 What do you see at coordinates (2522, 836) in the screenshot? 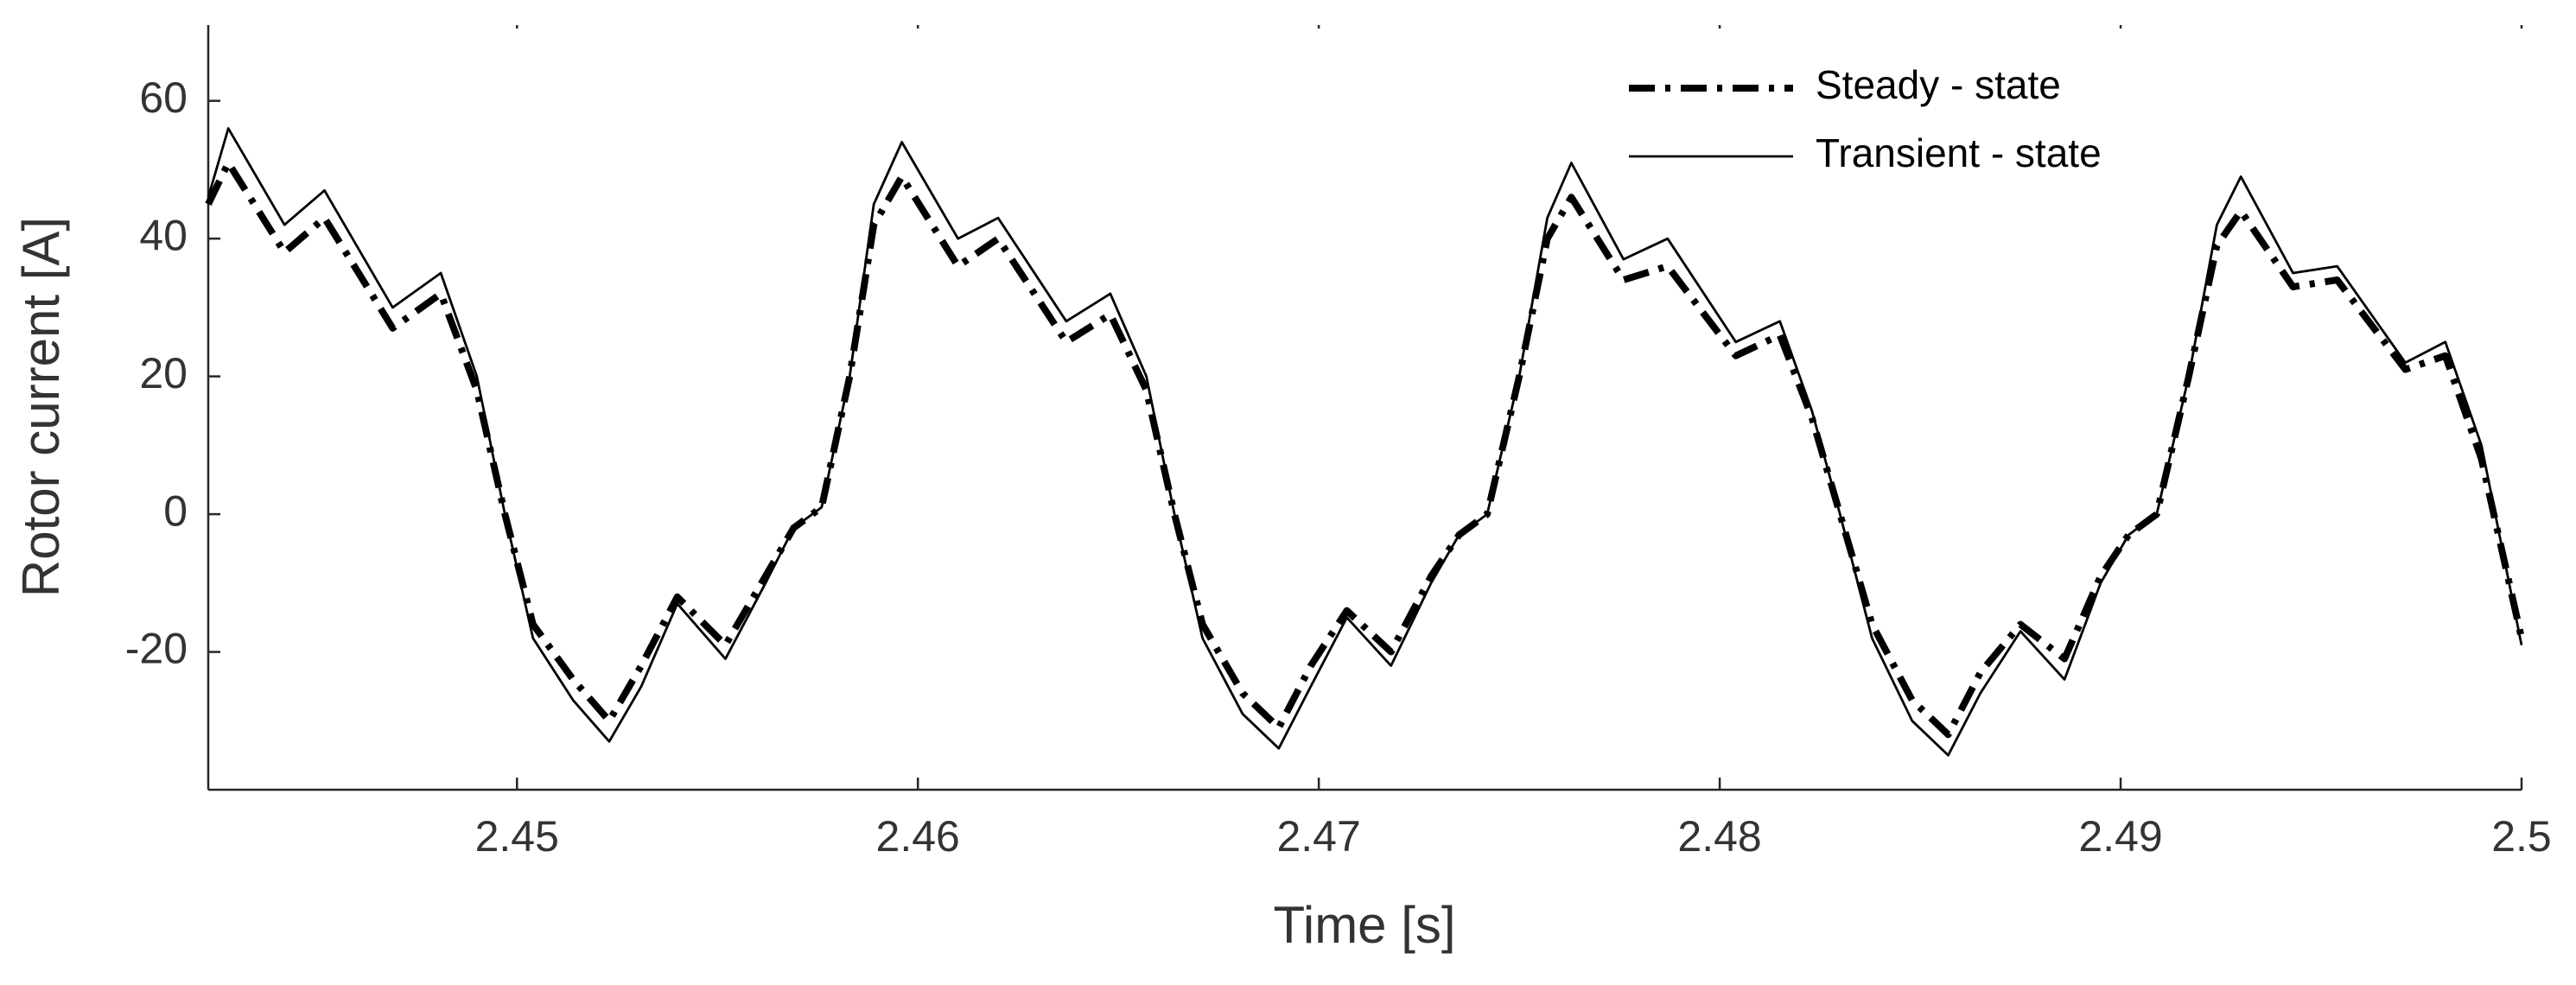
I see `x-tick-label: 2.5` at bounding box center [2522, 836].